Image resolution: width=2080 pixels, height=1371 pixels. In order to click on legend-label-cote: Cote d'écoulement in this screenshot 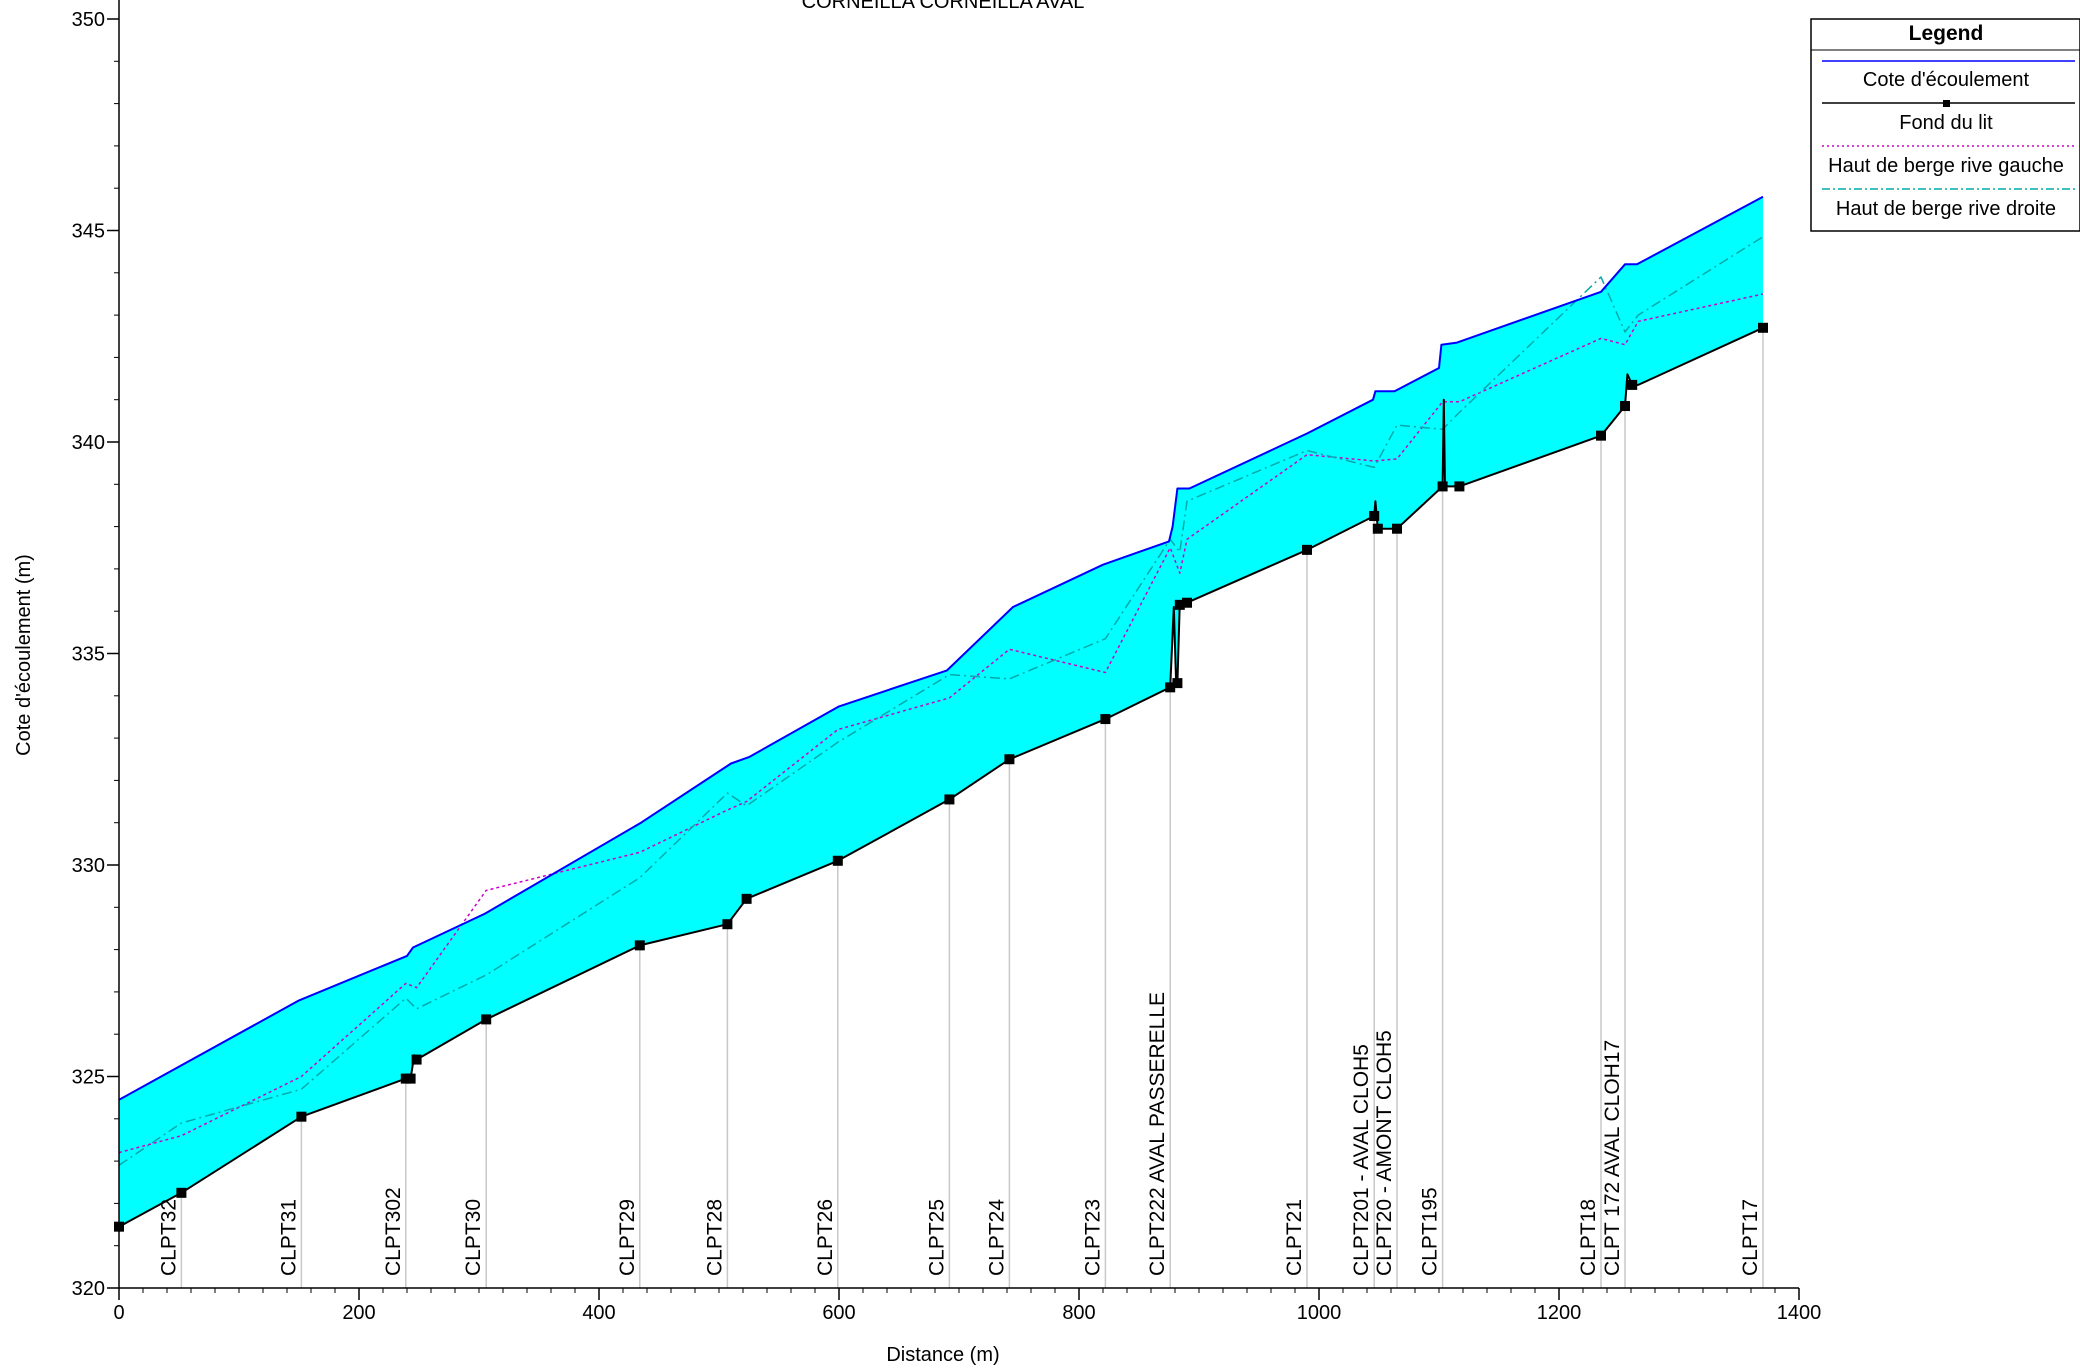, I will do `click(1946, 80)`.